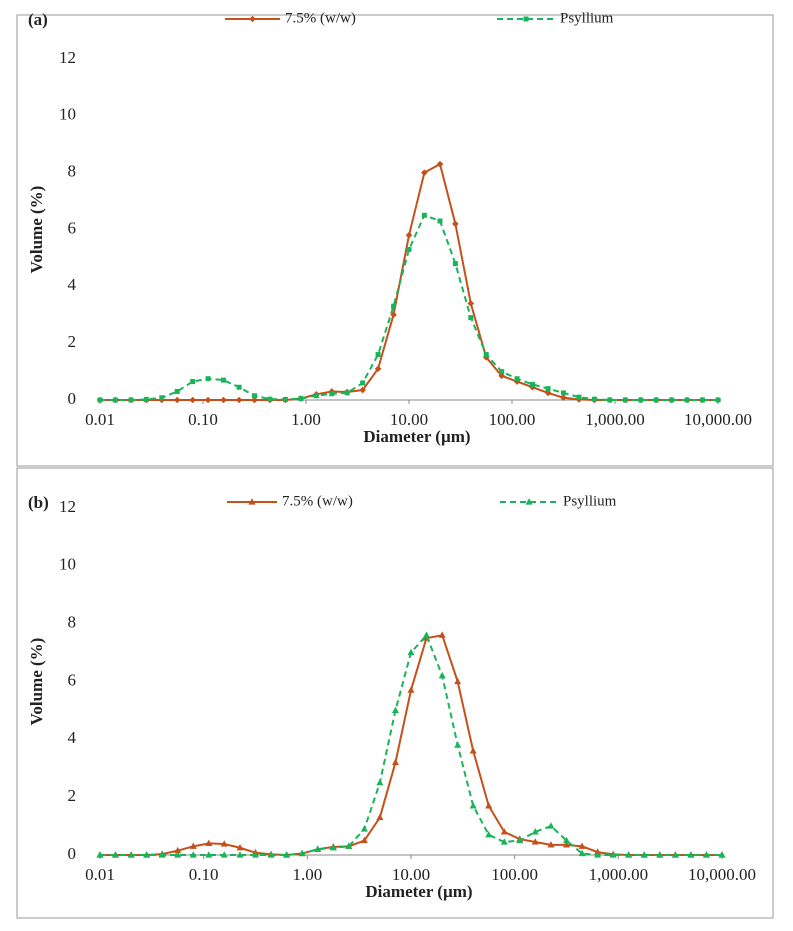 The image size is (793, 931). I want to click on x-tick-label: 0.01, so click(100, 419).